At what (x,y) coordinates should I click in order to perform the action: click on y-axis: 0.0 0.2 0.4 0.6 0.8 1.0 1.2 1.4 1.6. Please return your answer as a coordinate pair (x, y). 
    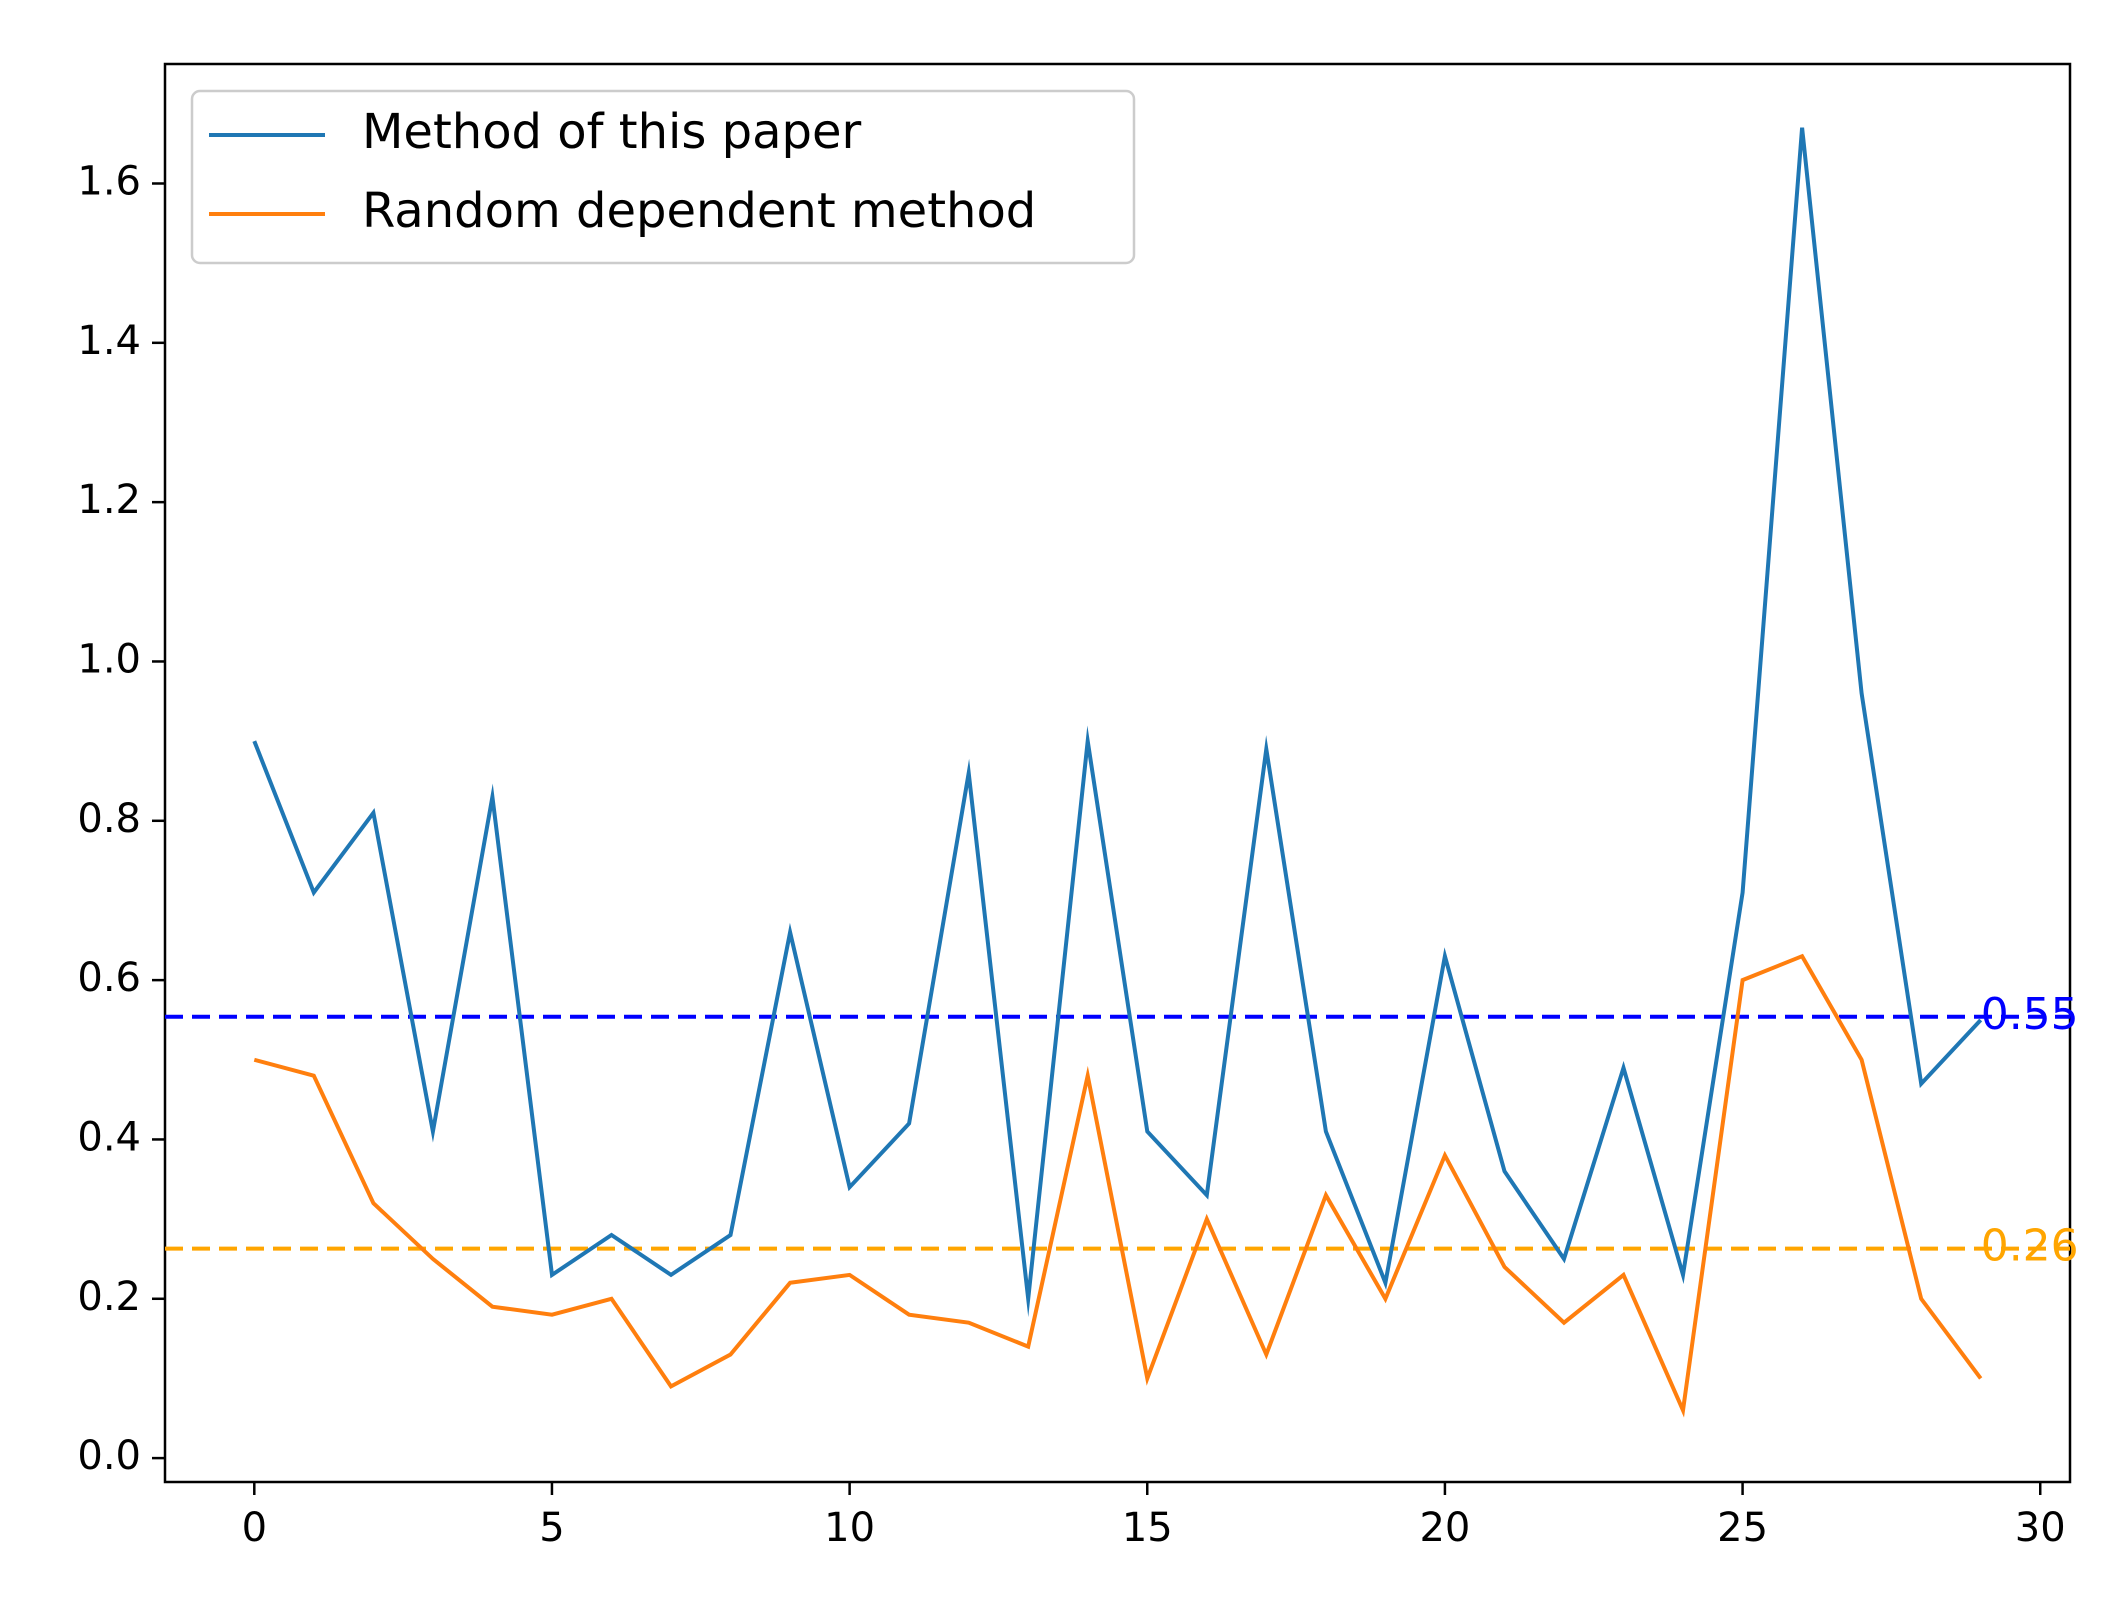
    Looking at the image, I should click on (121, 818).